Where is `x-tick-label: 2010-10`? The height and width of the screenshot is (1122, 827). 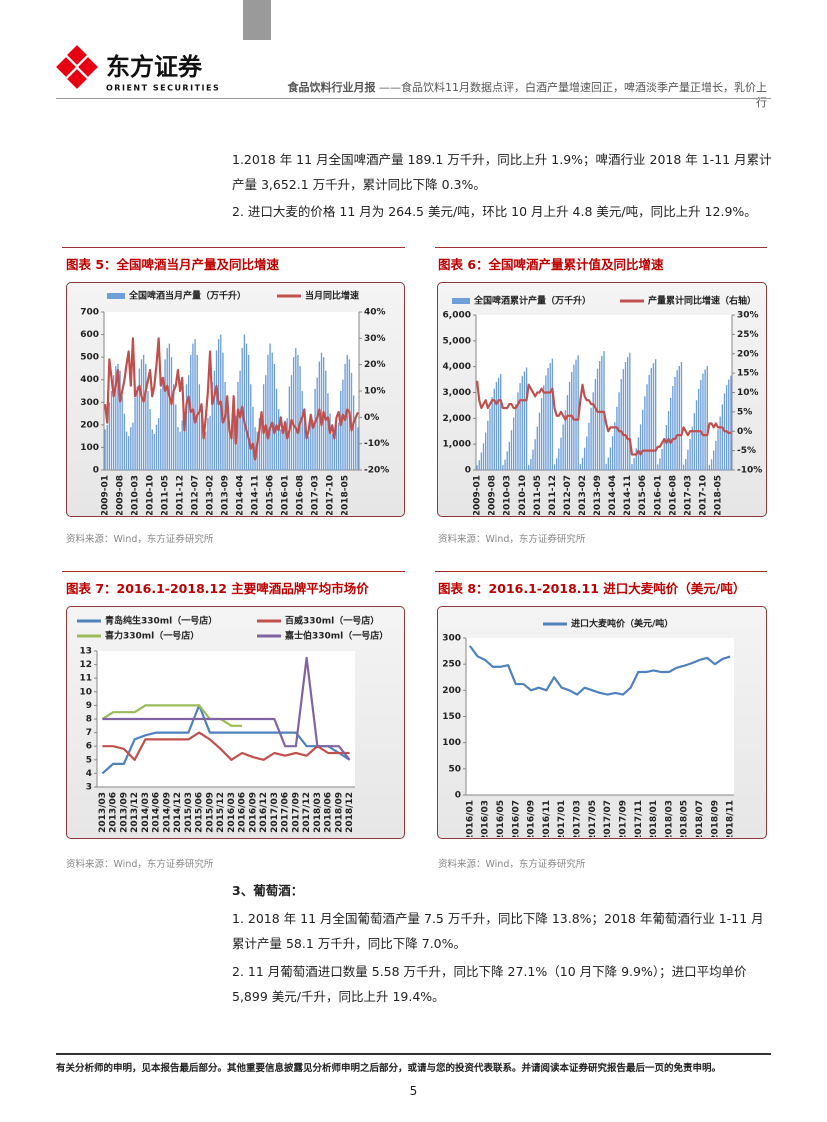 x-tick-label: 2010-10 is located at coordinates (523, 495).